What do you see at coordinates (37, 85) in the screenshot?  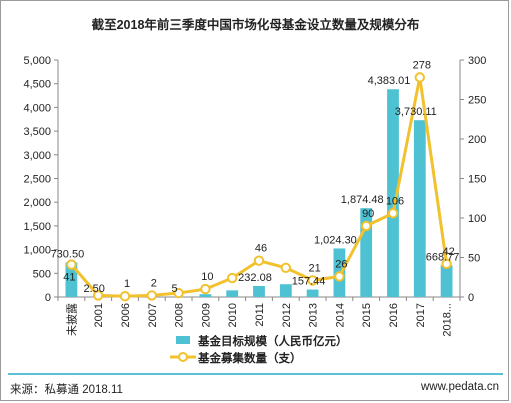 I see `left-axis-tick-label: 4,500` at bounding box center [37, 85].